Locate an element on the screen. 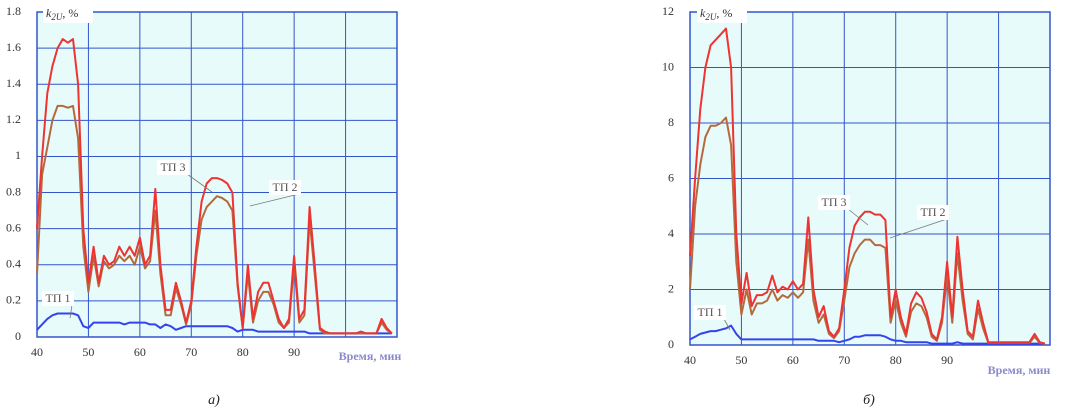 The image size is (1073, 416). series-line is located at coordinates (867, 334).